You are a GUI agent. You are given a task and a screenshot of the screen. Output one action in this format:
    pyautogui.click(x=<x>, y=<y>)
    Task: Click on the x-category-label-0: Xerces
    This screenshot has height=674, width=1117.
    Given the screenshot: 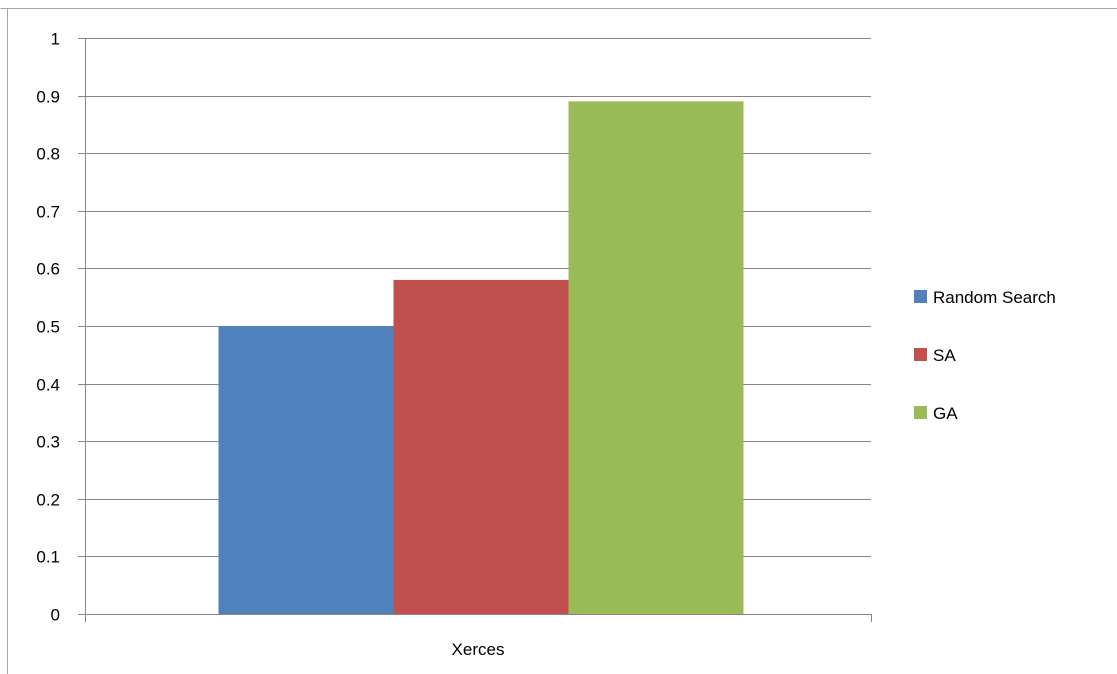 What is the action you would take?
    pyautogui.click(x=478, y=649)
    